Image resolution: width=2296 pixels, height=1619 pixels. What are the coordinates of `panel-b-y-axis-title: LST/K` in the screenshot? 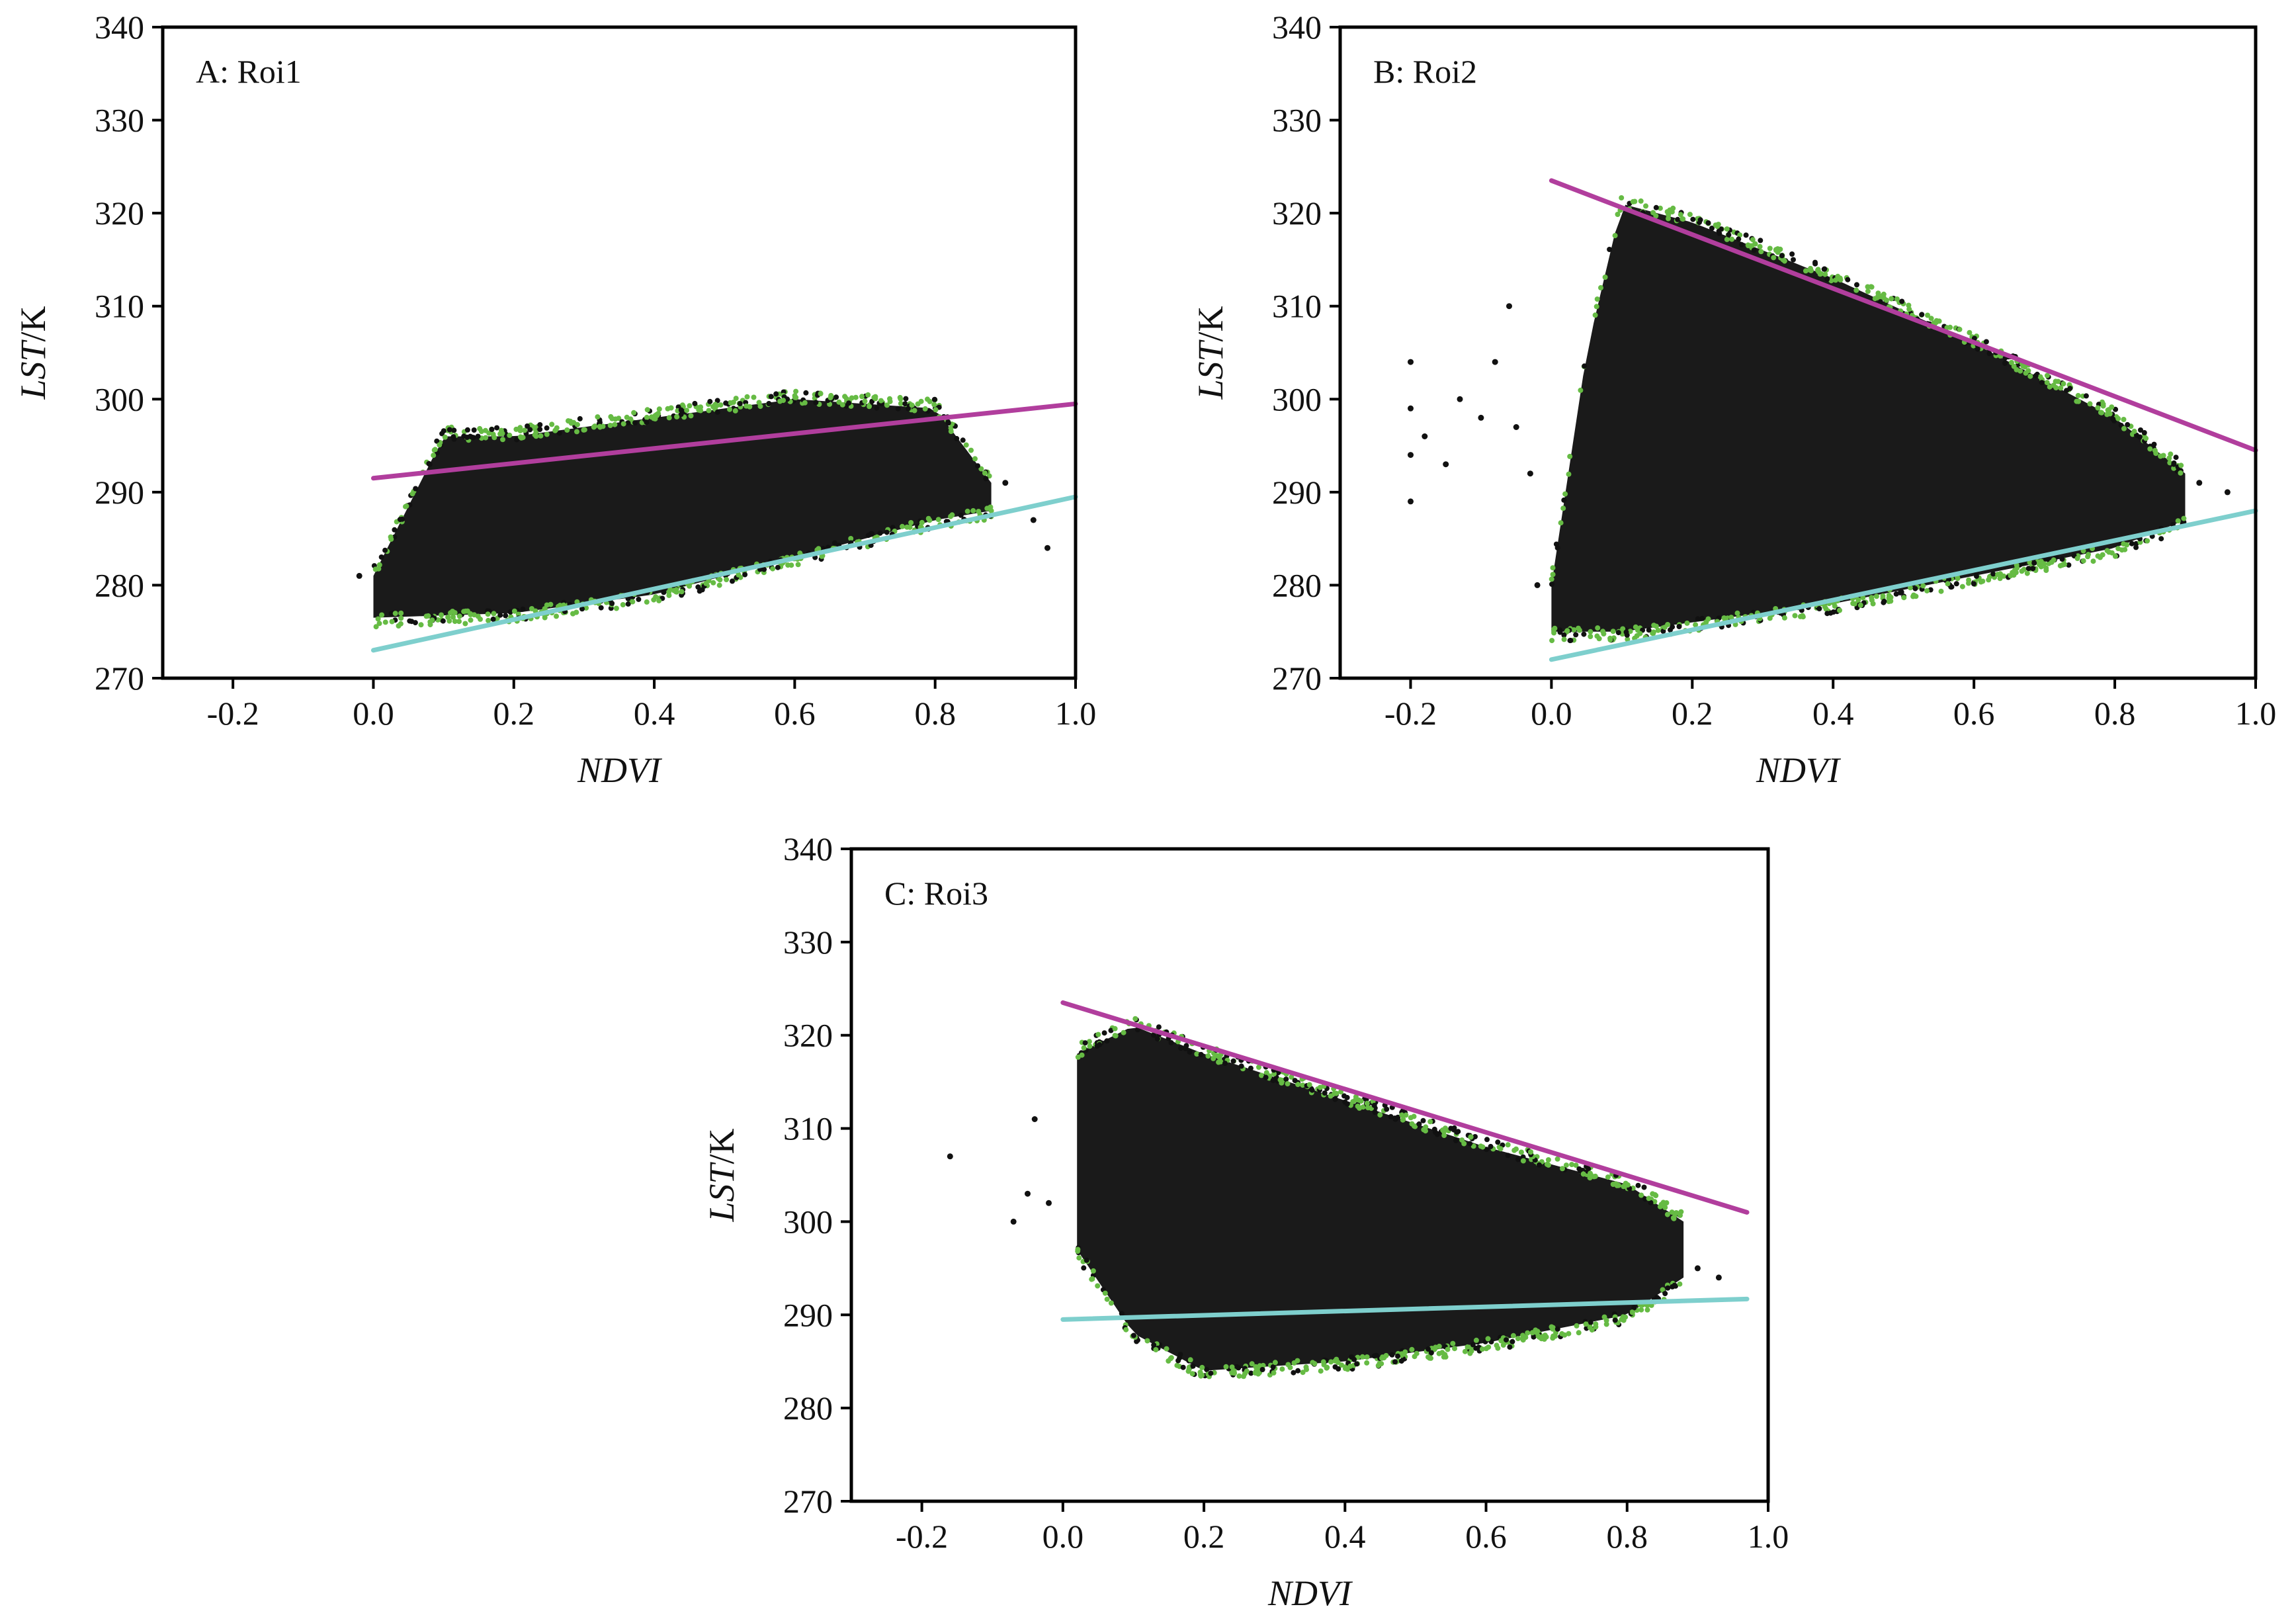 It's located at (1210, 353).